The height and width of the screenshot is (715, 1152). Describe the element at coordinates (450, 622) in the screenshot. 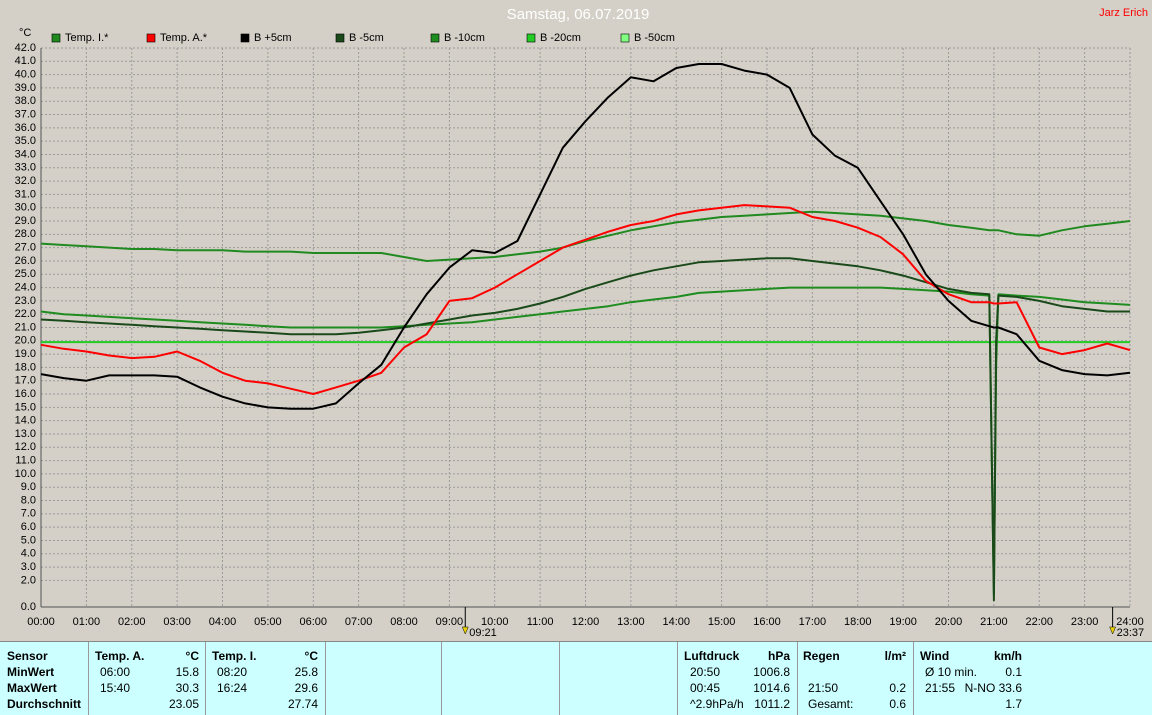

I see `x-tick-label: 09:00` at that location.